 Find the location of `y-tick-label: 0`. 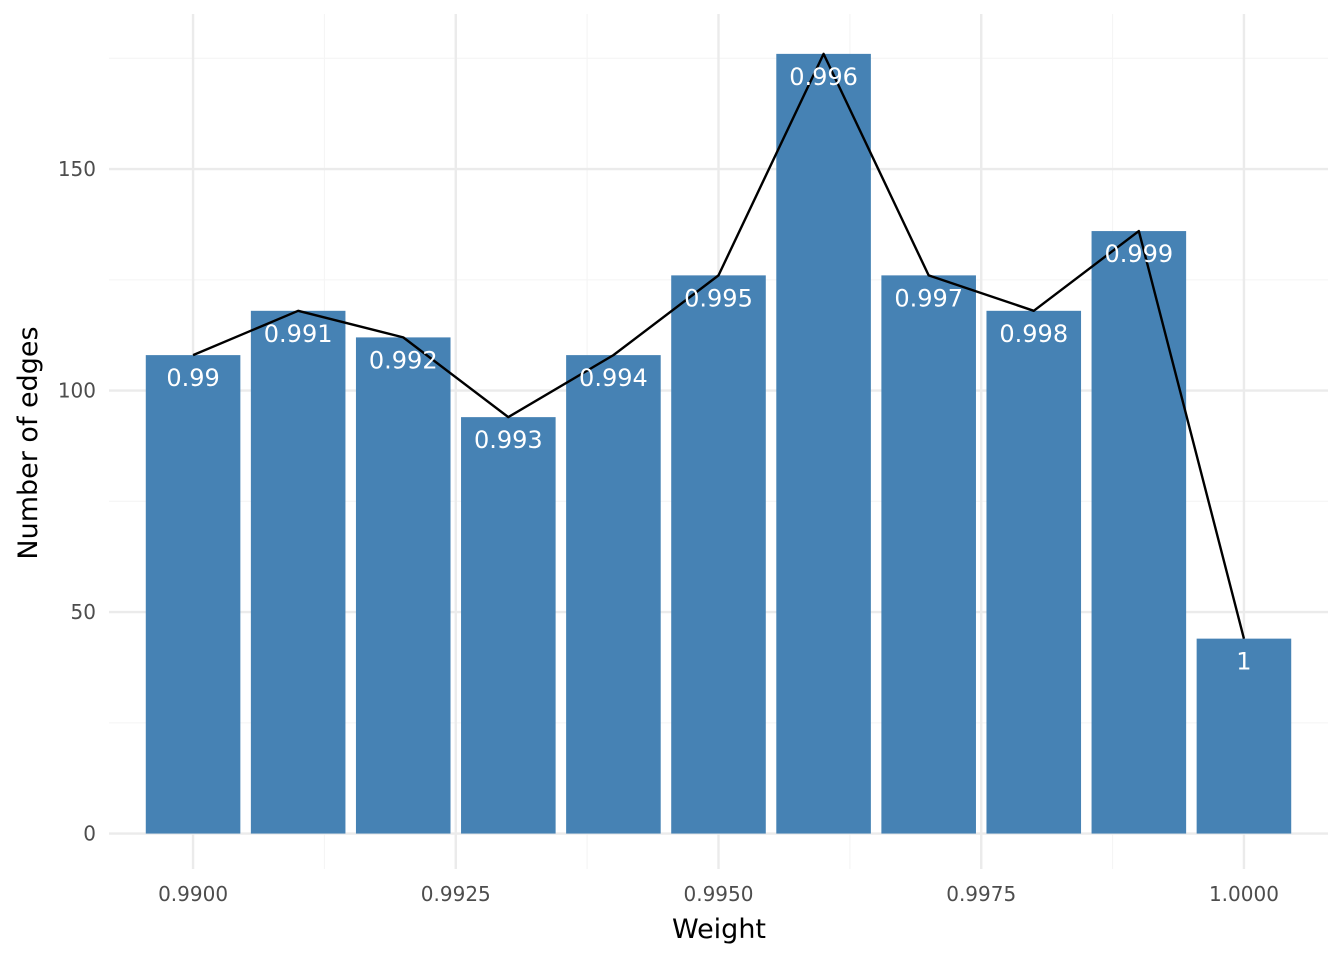

y-tick-label: 0 is located at coordinates (89, 834).